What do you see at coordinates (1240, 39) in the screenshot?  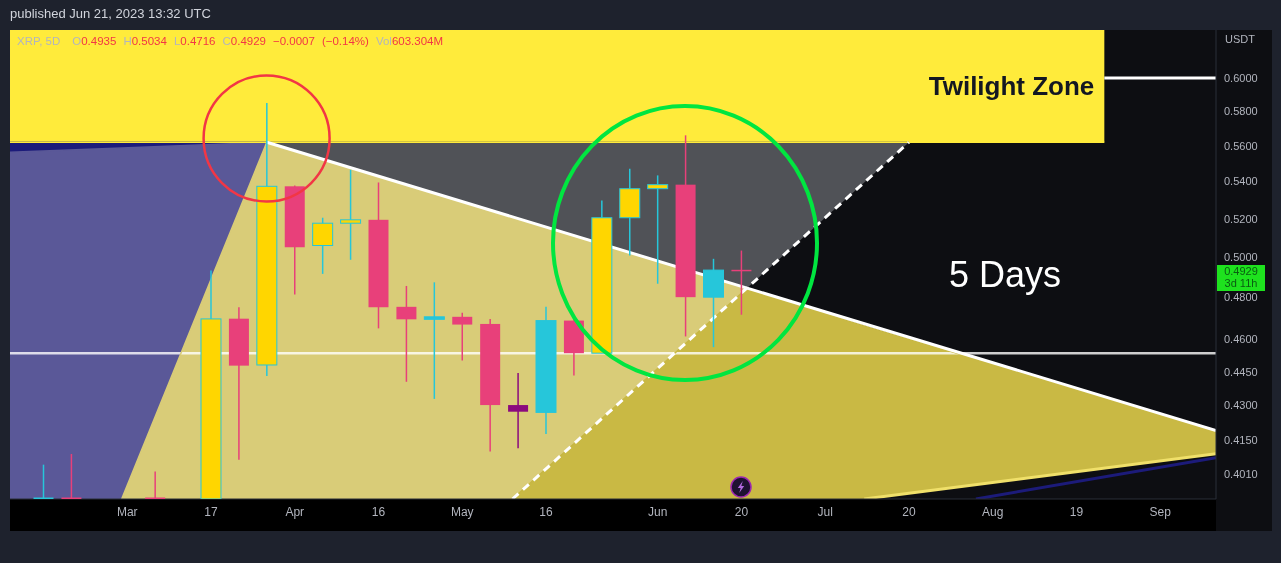 I see `y-axis-title: USDT` at bounding box center [1240, 39].